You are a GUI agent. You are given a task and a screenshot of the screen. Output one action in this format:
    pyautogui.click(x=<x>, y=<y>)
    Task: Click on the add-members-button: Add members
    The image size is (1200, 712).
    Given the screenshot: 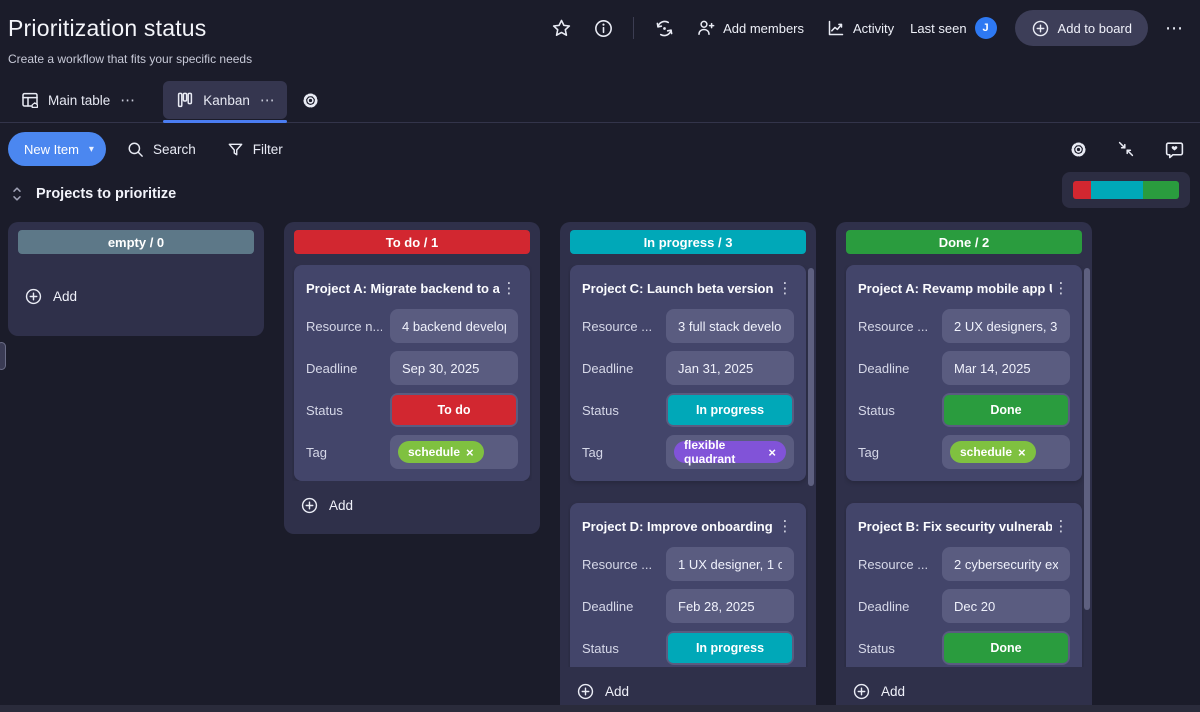 What is the action you would take?
    pyautogui.click(x=750, y=28)
    